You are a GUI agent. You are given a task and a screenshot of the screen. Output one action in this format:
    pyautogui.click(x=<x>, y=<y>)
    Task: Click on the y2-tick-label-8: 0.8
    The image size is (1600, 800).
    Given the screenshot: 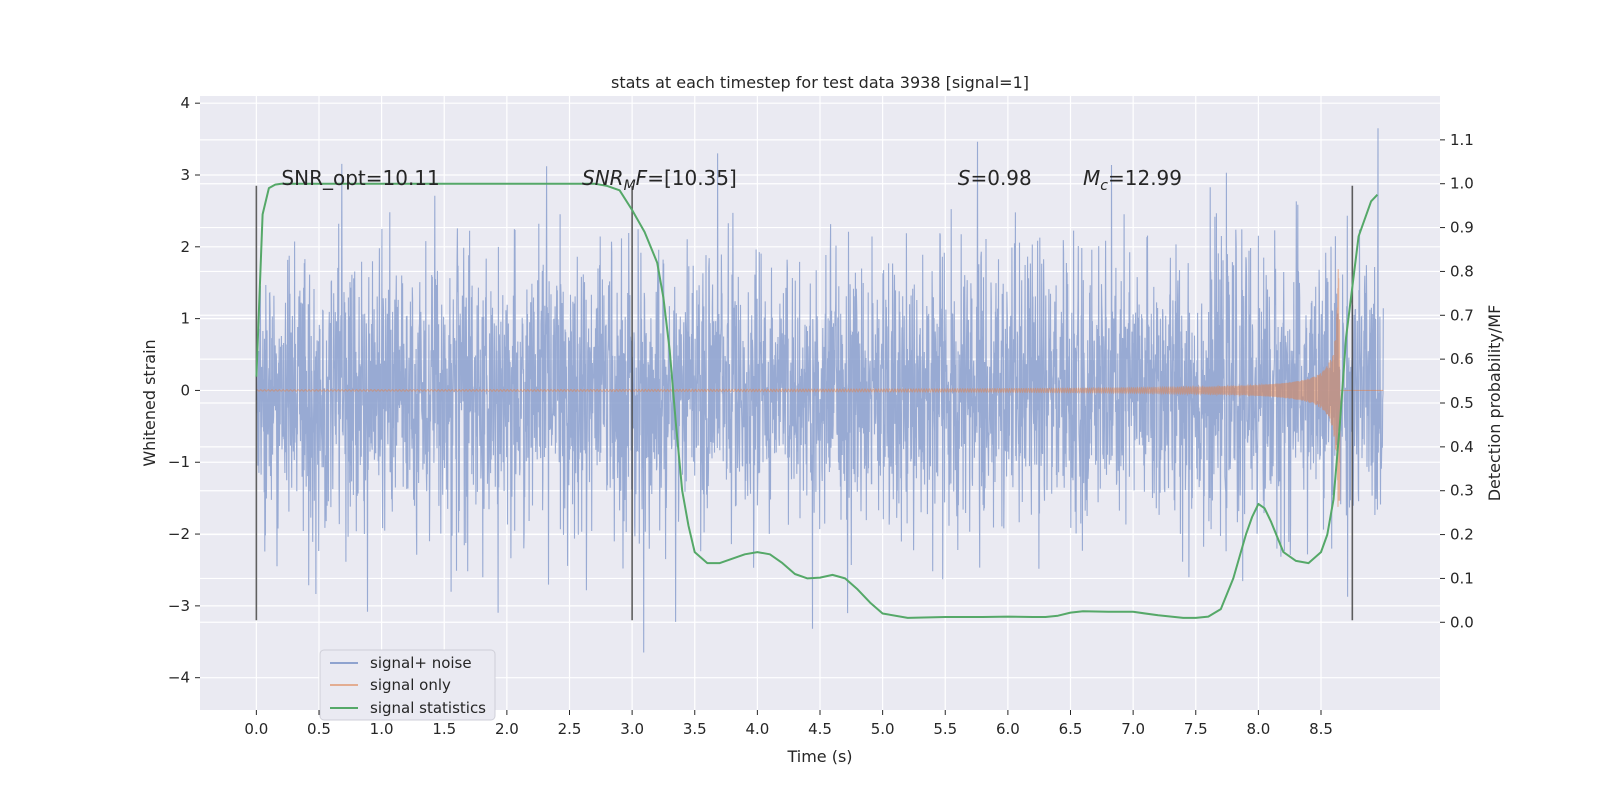 What is the action you would take?
    pyautogui.click(x=1462, y=271)
    